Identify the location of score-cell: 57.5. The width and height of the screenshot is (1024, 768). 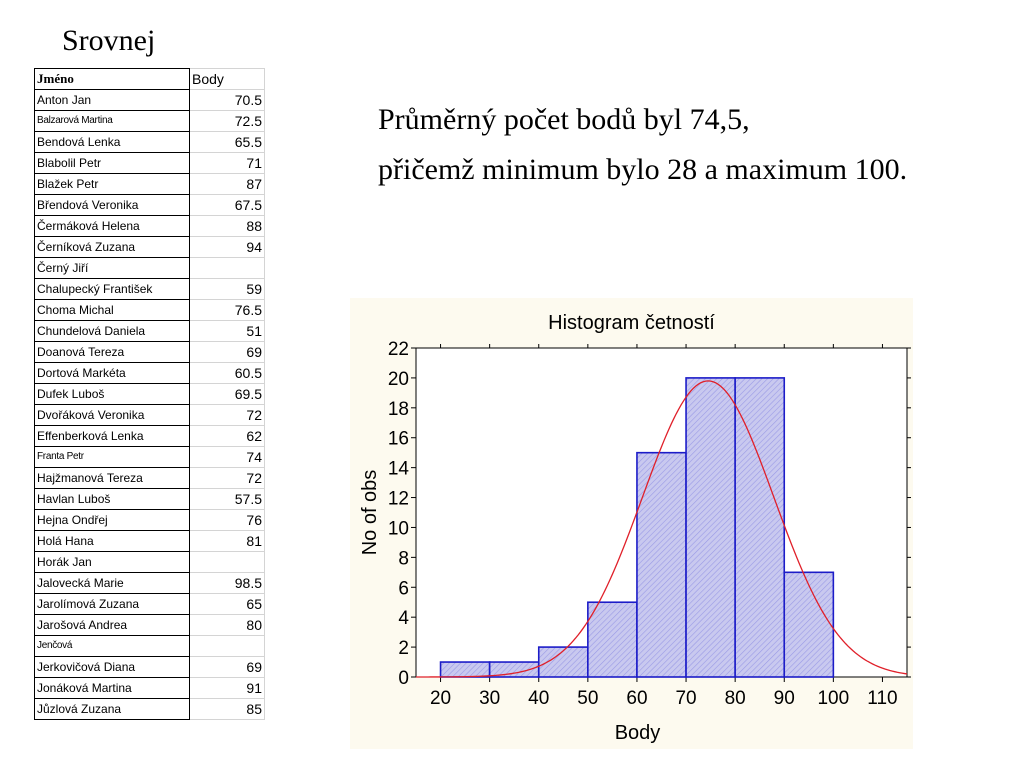
(227, 499).